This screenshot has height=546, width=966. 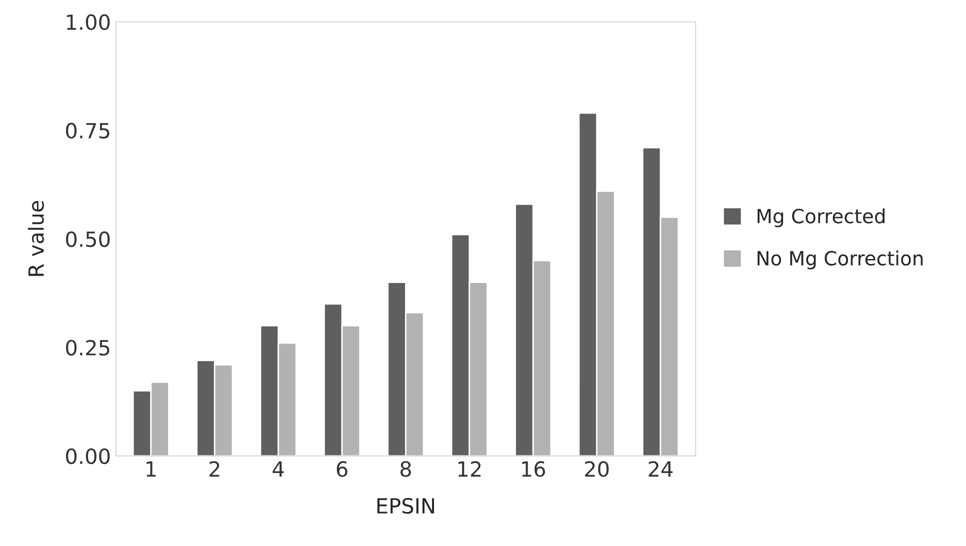 I want to click on x-tick-label: 12, so click(x=469, y=469).